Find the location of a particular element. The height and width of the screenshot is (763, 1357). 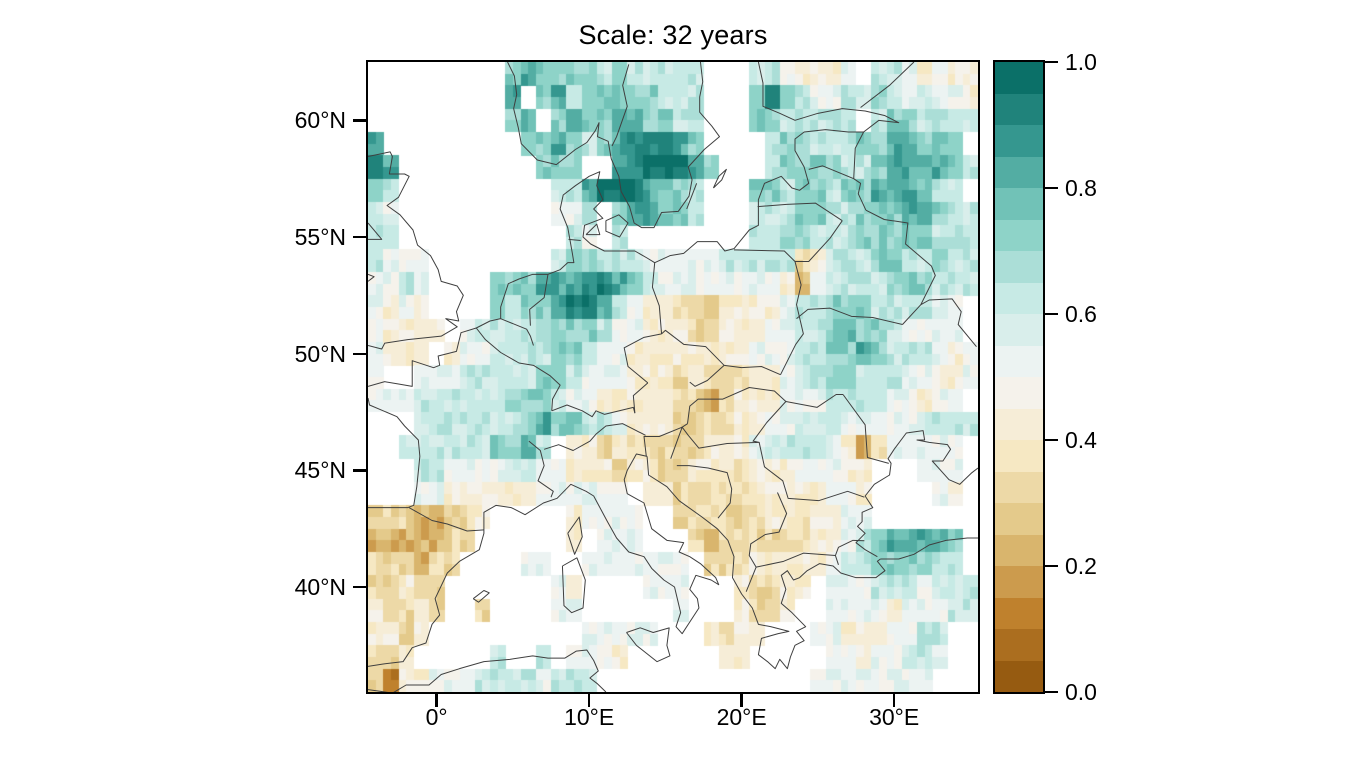

x-tick-label: 20°E is located at coordinates (741, 717).